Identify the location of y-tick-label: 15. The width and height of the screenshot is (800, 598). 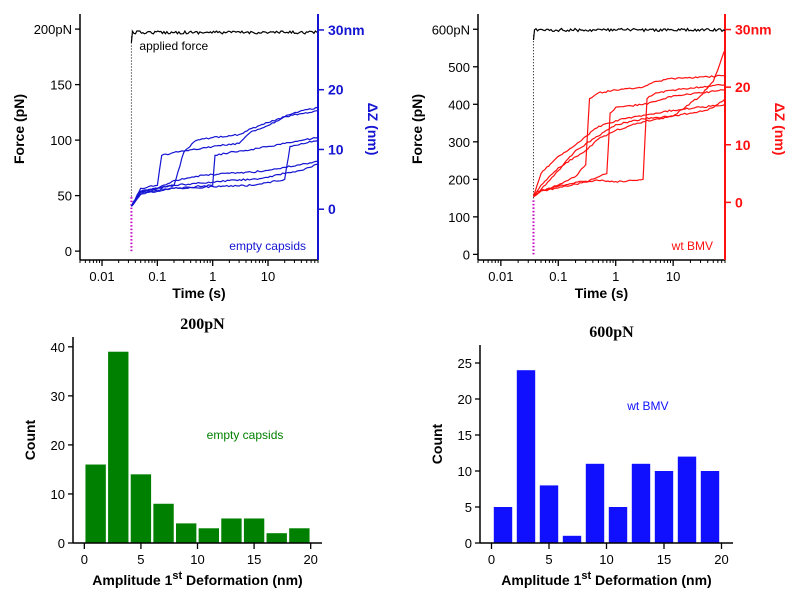
(465, 435).